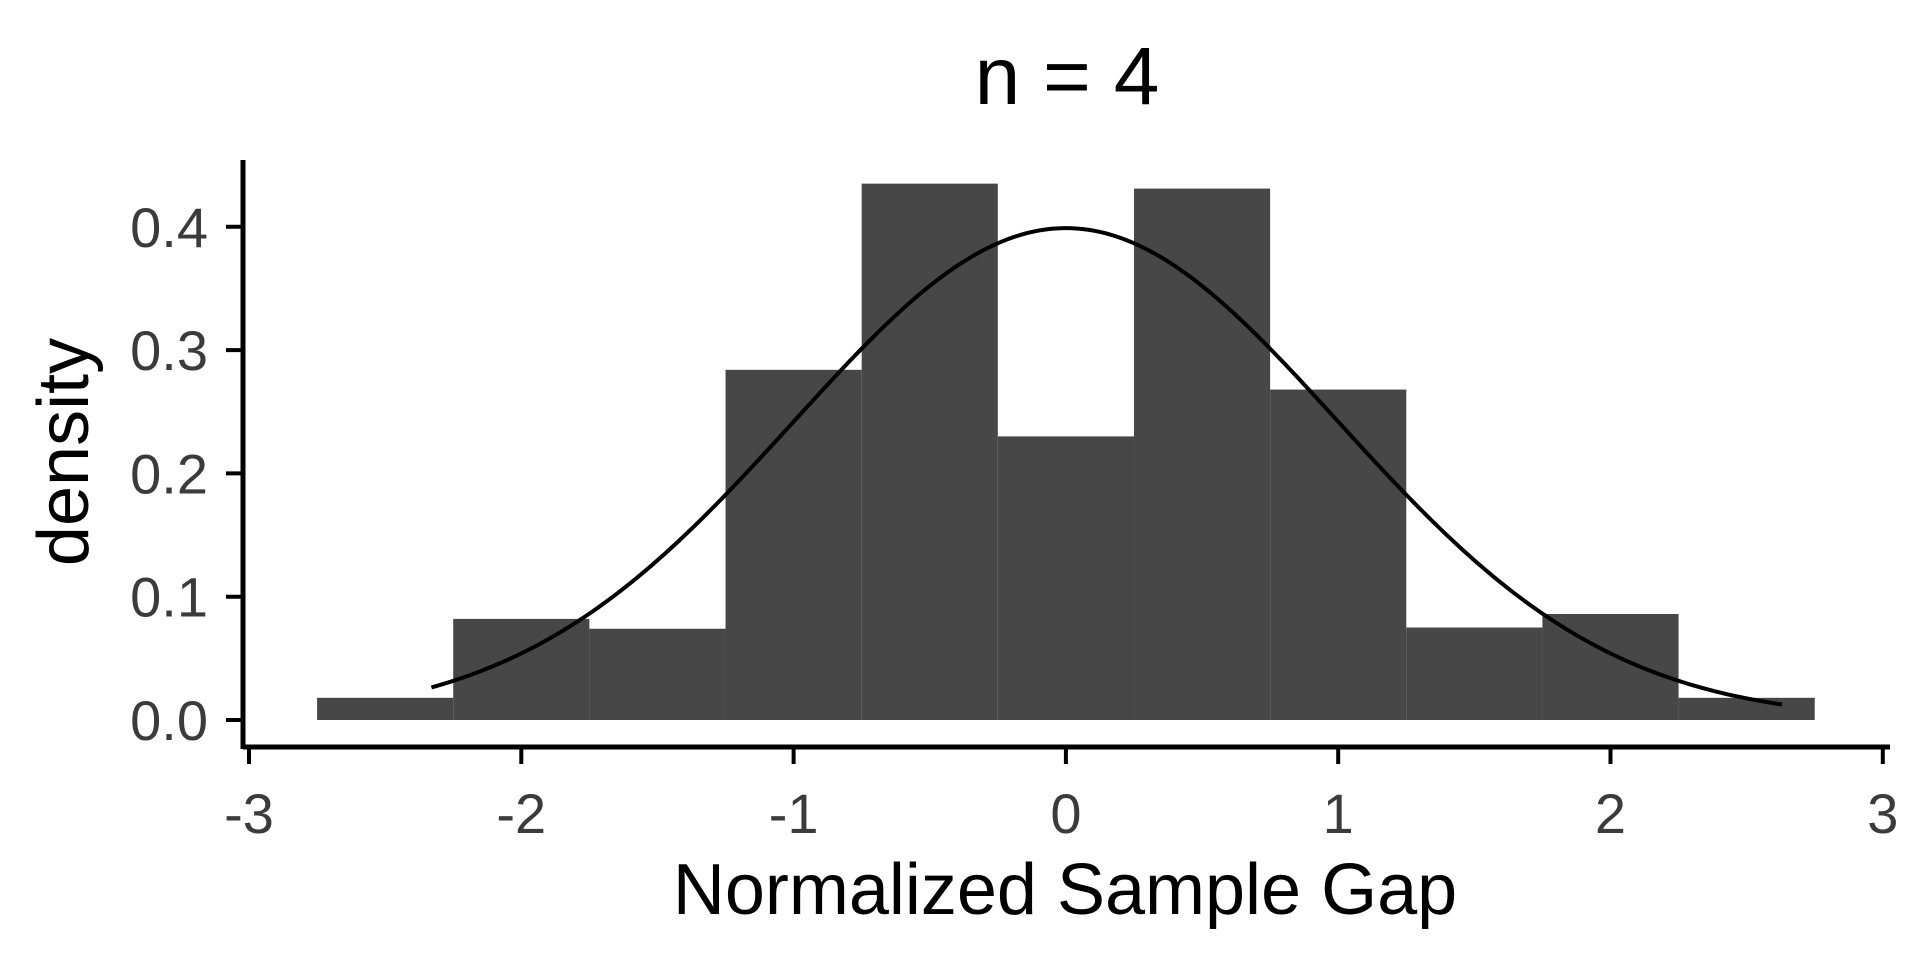 The width and height of the screenshot is (1920, 960). I want to click on y-tick-label: 0.0, so click(169, 720).